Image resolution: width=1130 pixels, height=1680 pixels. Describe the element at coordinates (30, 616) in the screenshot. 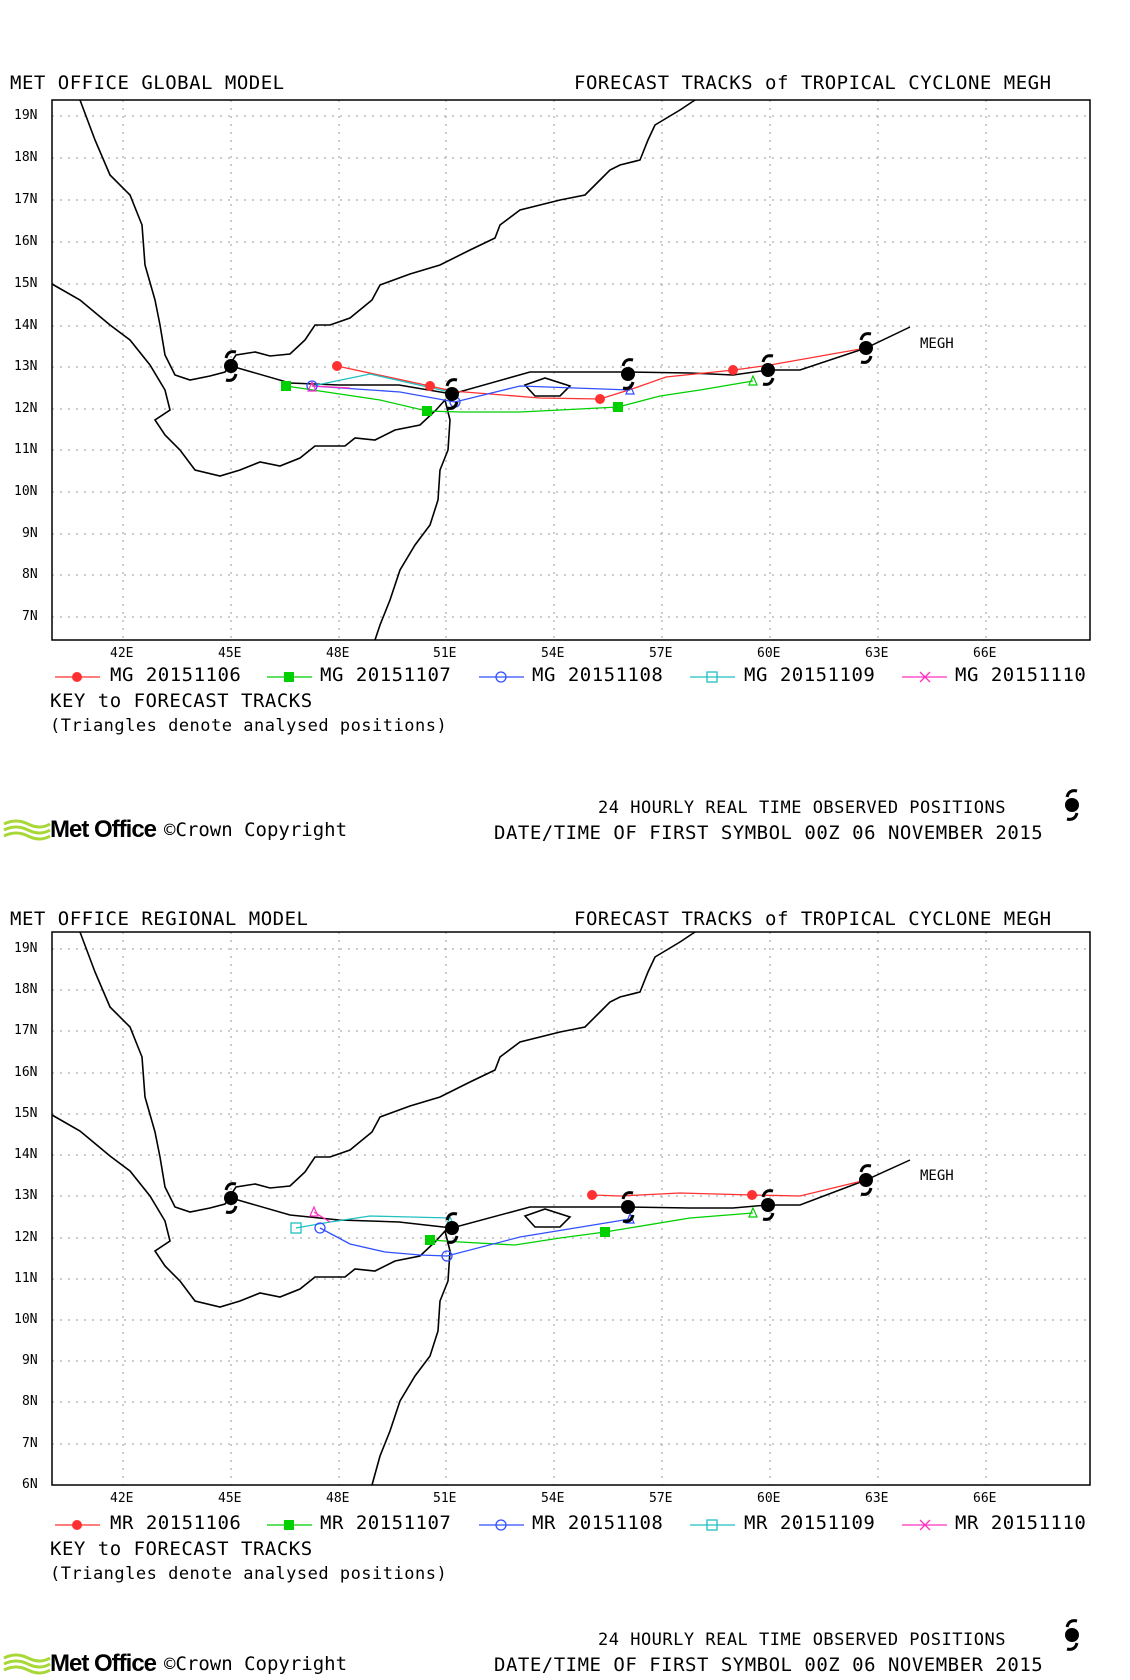

I see `y-tick: 7N` at that location.